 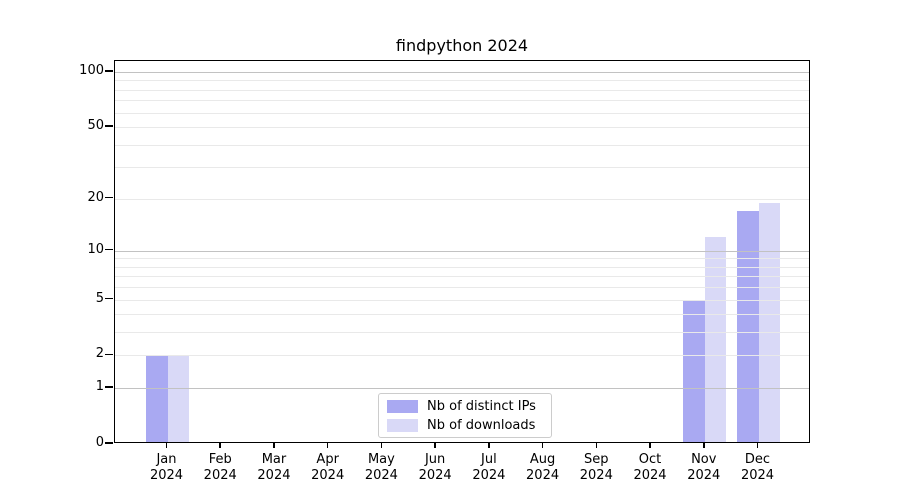 What do you see at coordinates (99, 354) in the screenshot?
I see `y-tick-label: 2` at bounding box center [99, 354].